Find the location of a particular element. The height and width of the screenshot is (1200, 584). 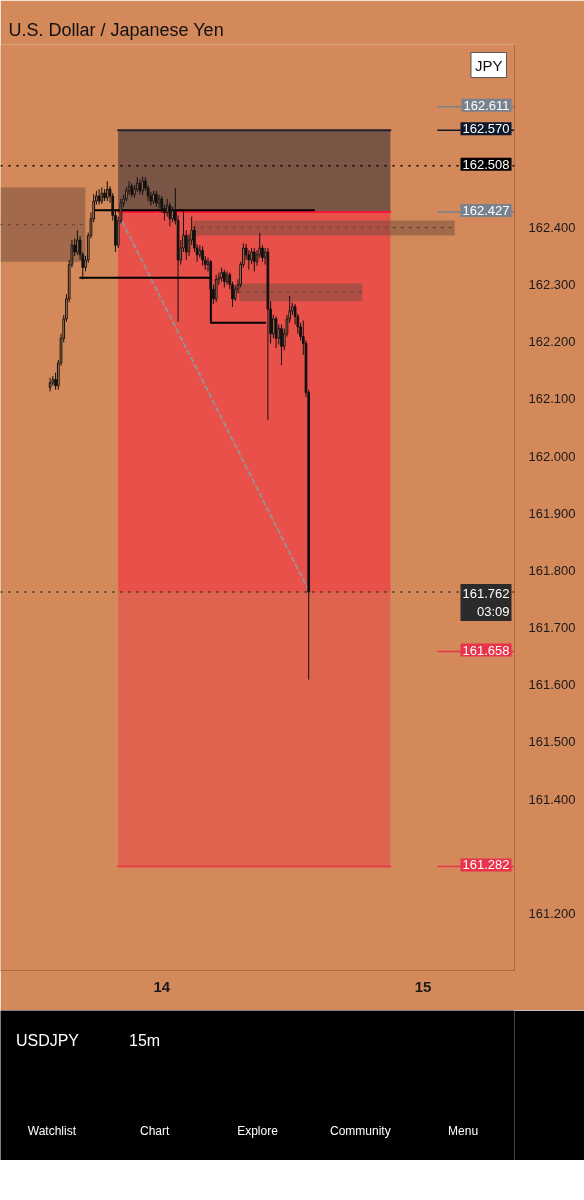

y-tick-label: 162.100 is located at coordinates (552, 399).